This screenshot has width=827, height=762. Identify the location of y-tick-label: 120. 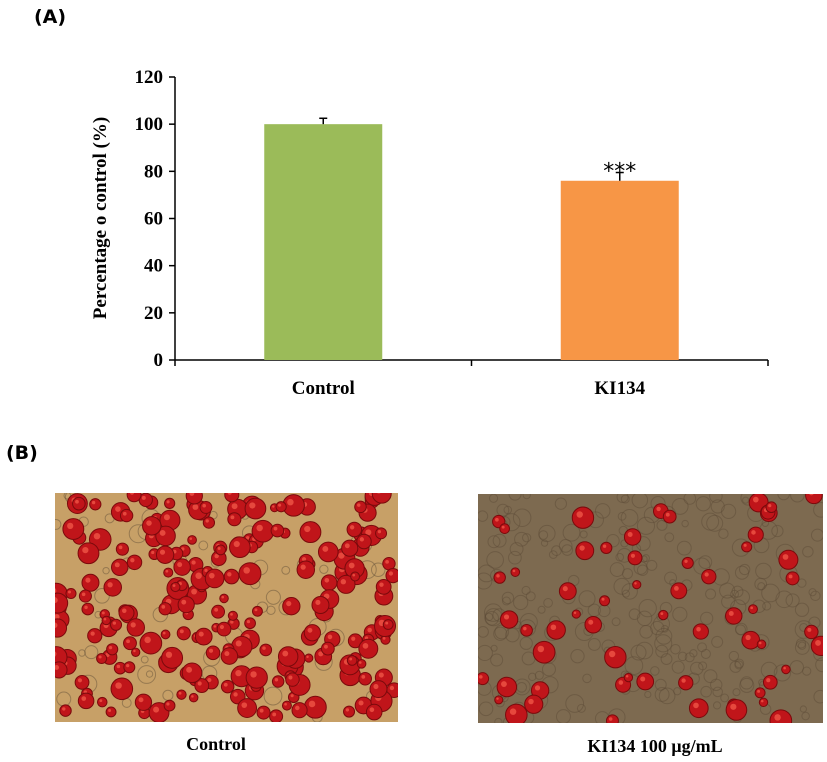
(149, 77).